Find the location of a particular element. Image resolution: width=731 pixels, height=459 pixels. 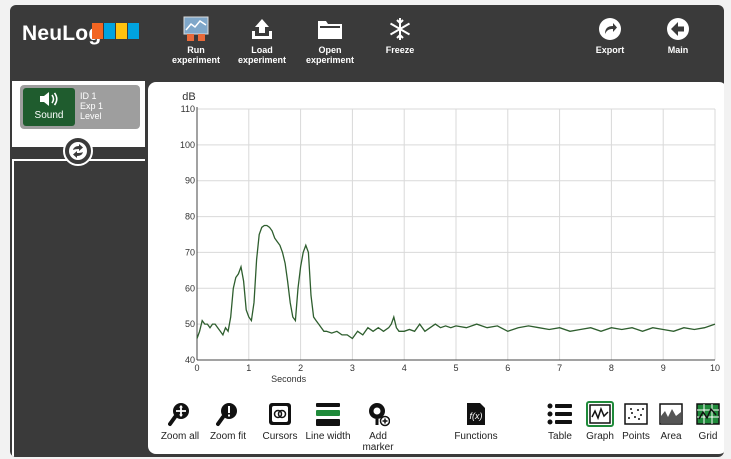

main-label: Main is located at coordinates (678, 50).